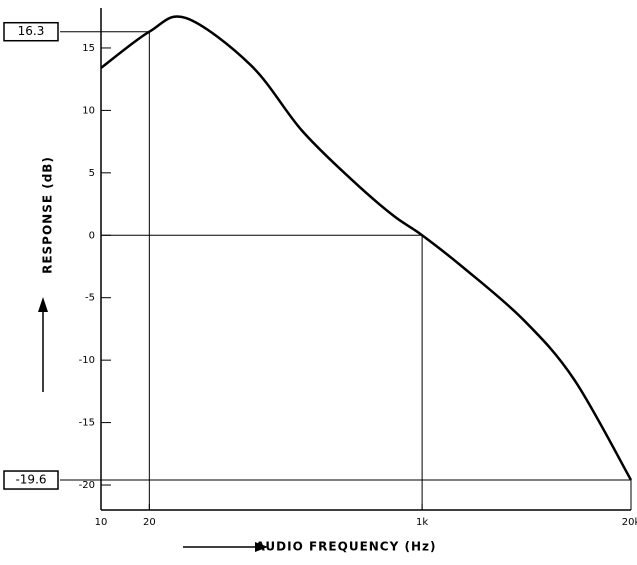 The image size is (637, 565). What do you see at coordinates (346, 547) in the screenshot?
I see `x-axis-label: AUDIO FREQUENCY (Hz)` at bounding box center [346, 547].